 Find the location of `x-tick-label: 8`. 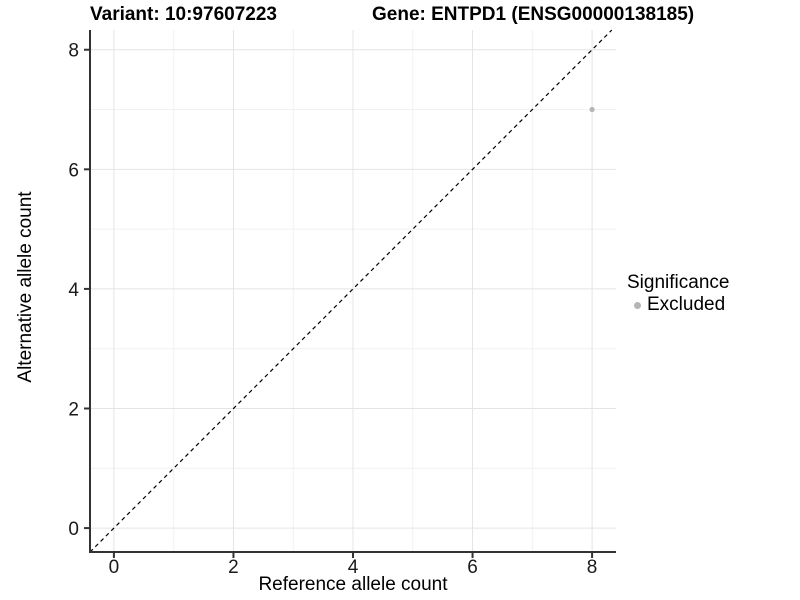

x-tick-label: 8 is located at coordinates (592, 567).